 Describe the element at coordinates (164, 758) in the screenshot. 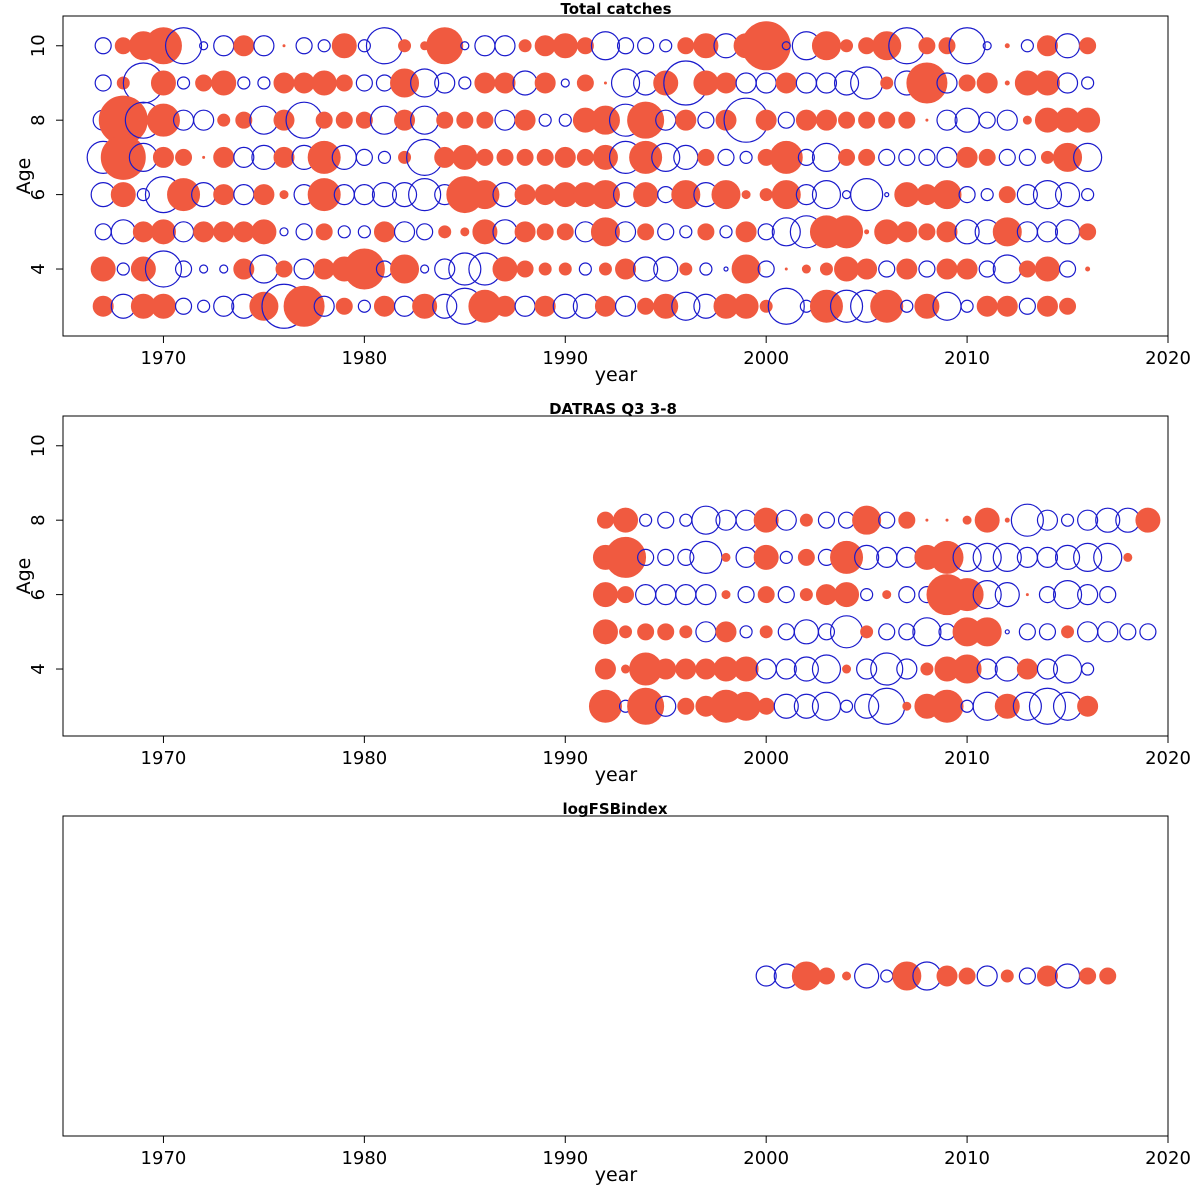

I see `x-tick-label: 1970` at that location.